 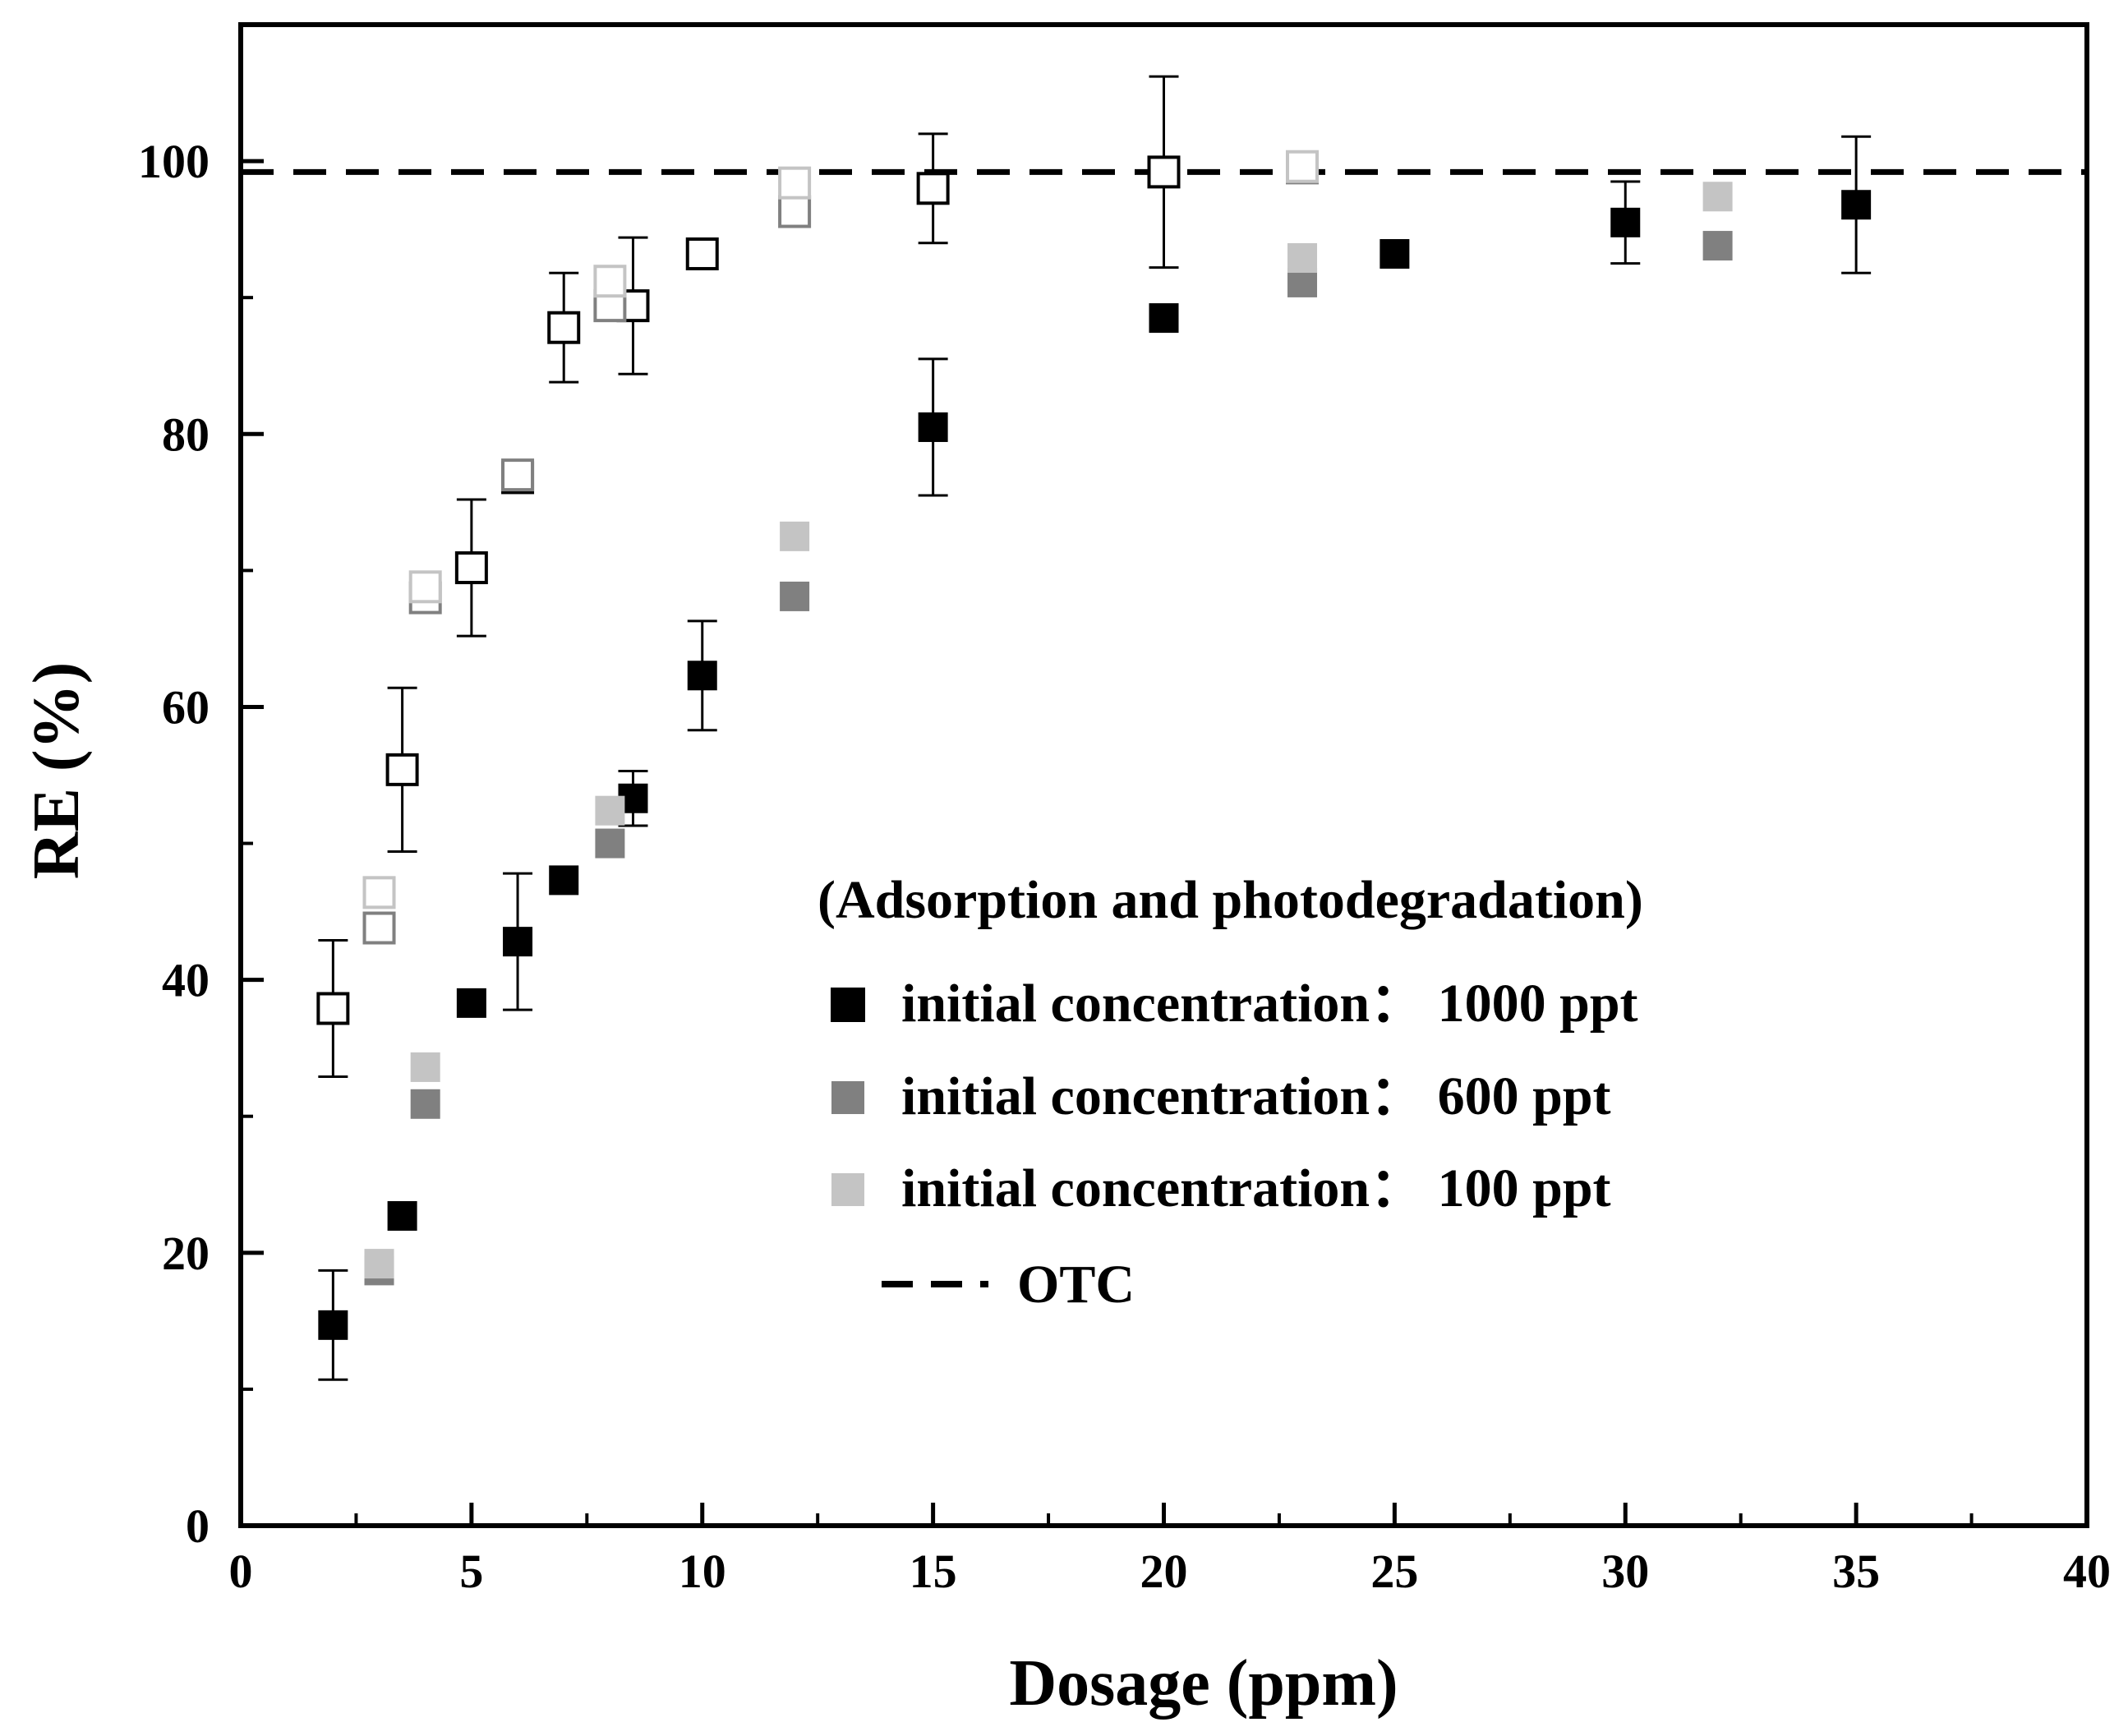 I want to click on x-tick-label: 20, so click(x=1164, y=1572).